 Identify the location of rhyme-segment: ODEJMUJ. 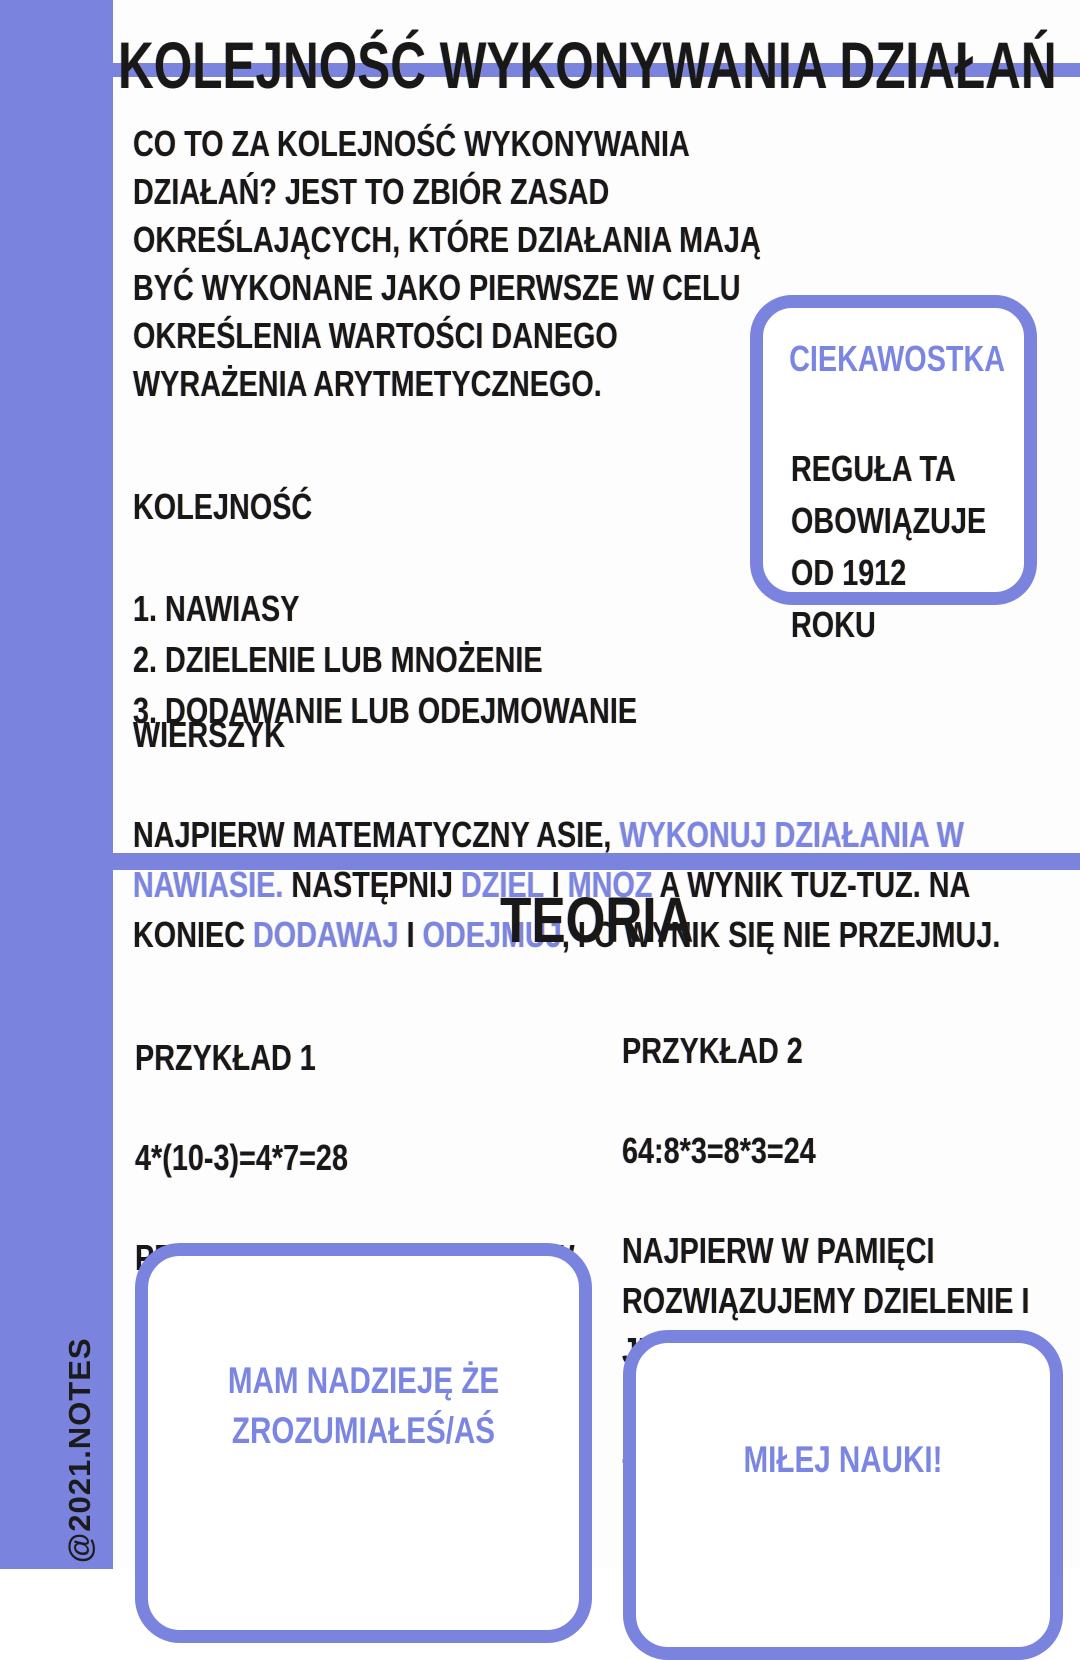
(492, 934).